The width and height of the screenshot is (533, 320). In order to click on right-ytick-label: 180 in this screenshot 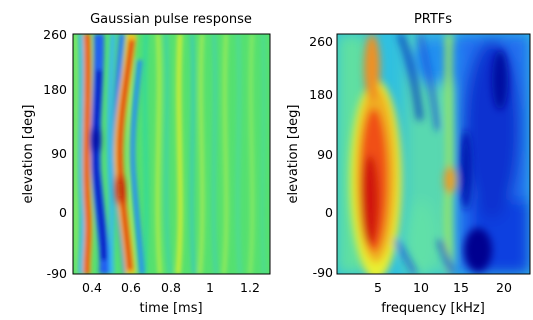, I will do `click(321, 94)`.